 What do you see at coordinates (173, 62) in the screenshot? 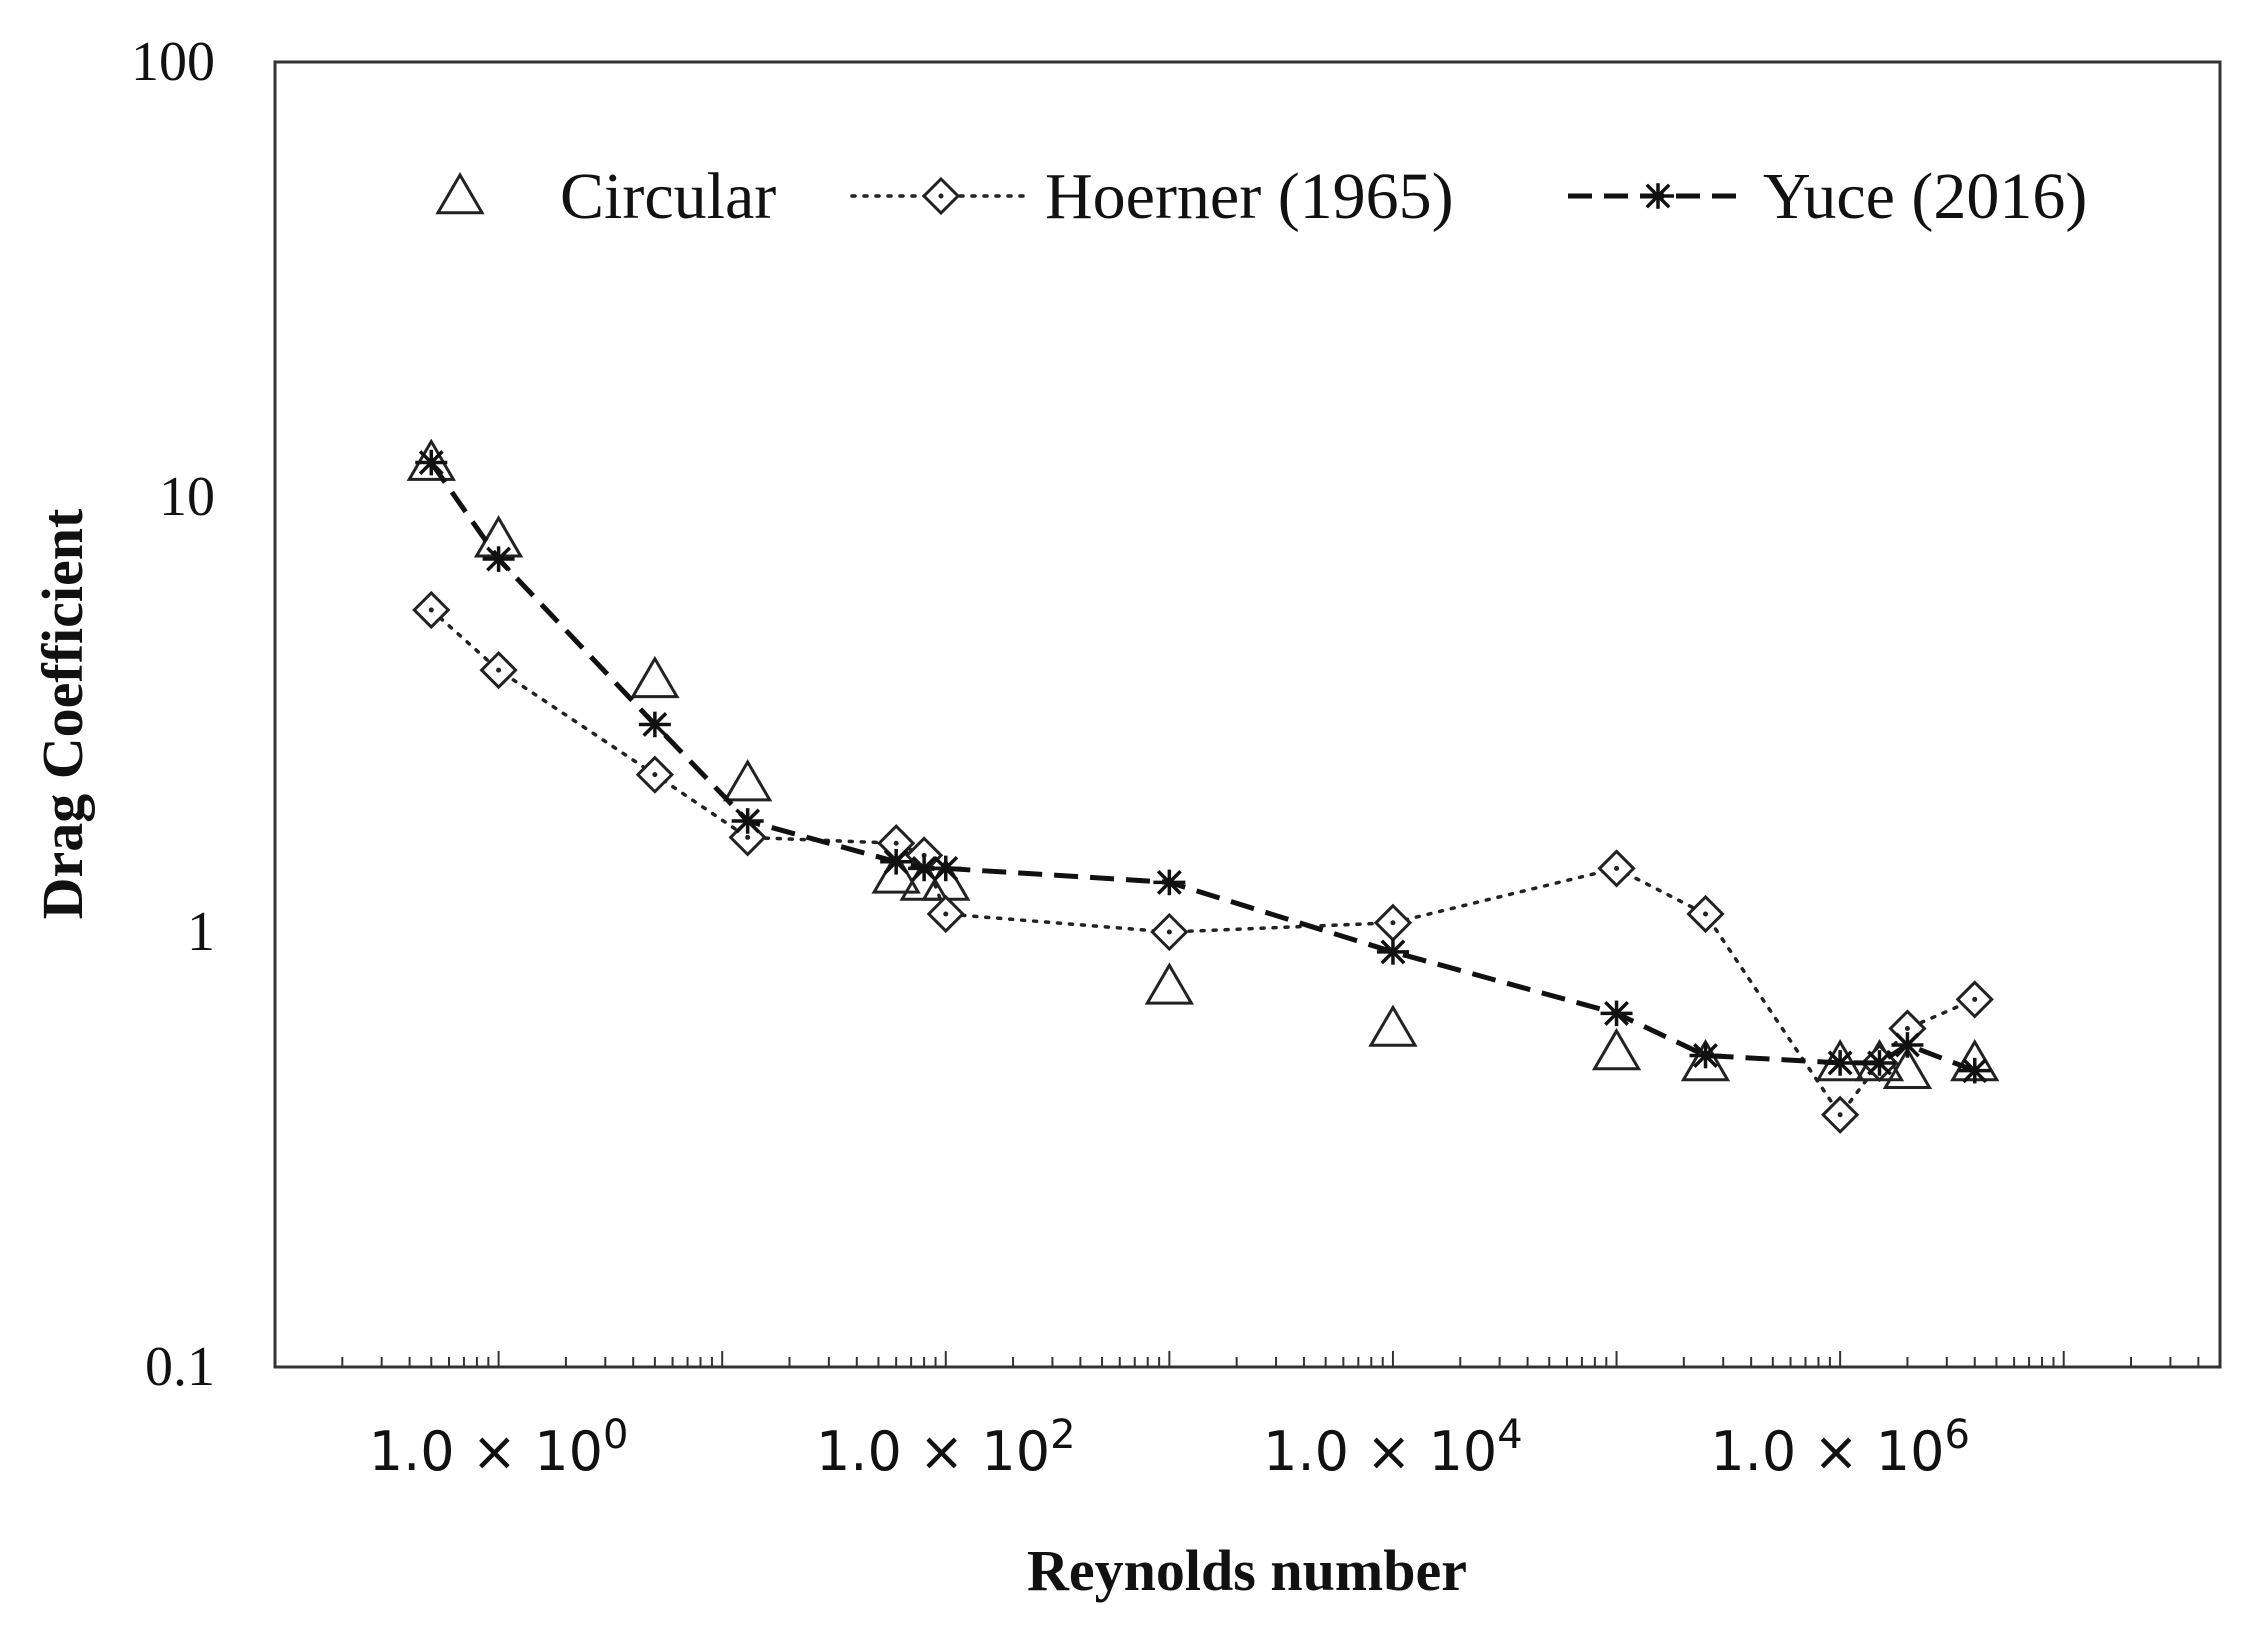
I see `y-tick-label: 100` at bounding box center [173, 62].